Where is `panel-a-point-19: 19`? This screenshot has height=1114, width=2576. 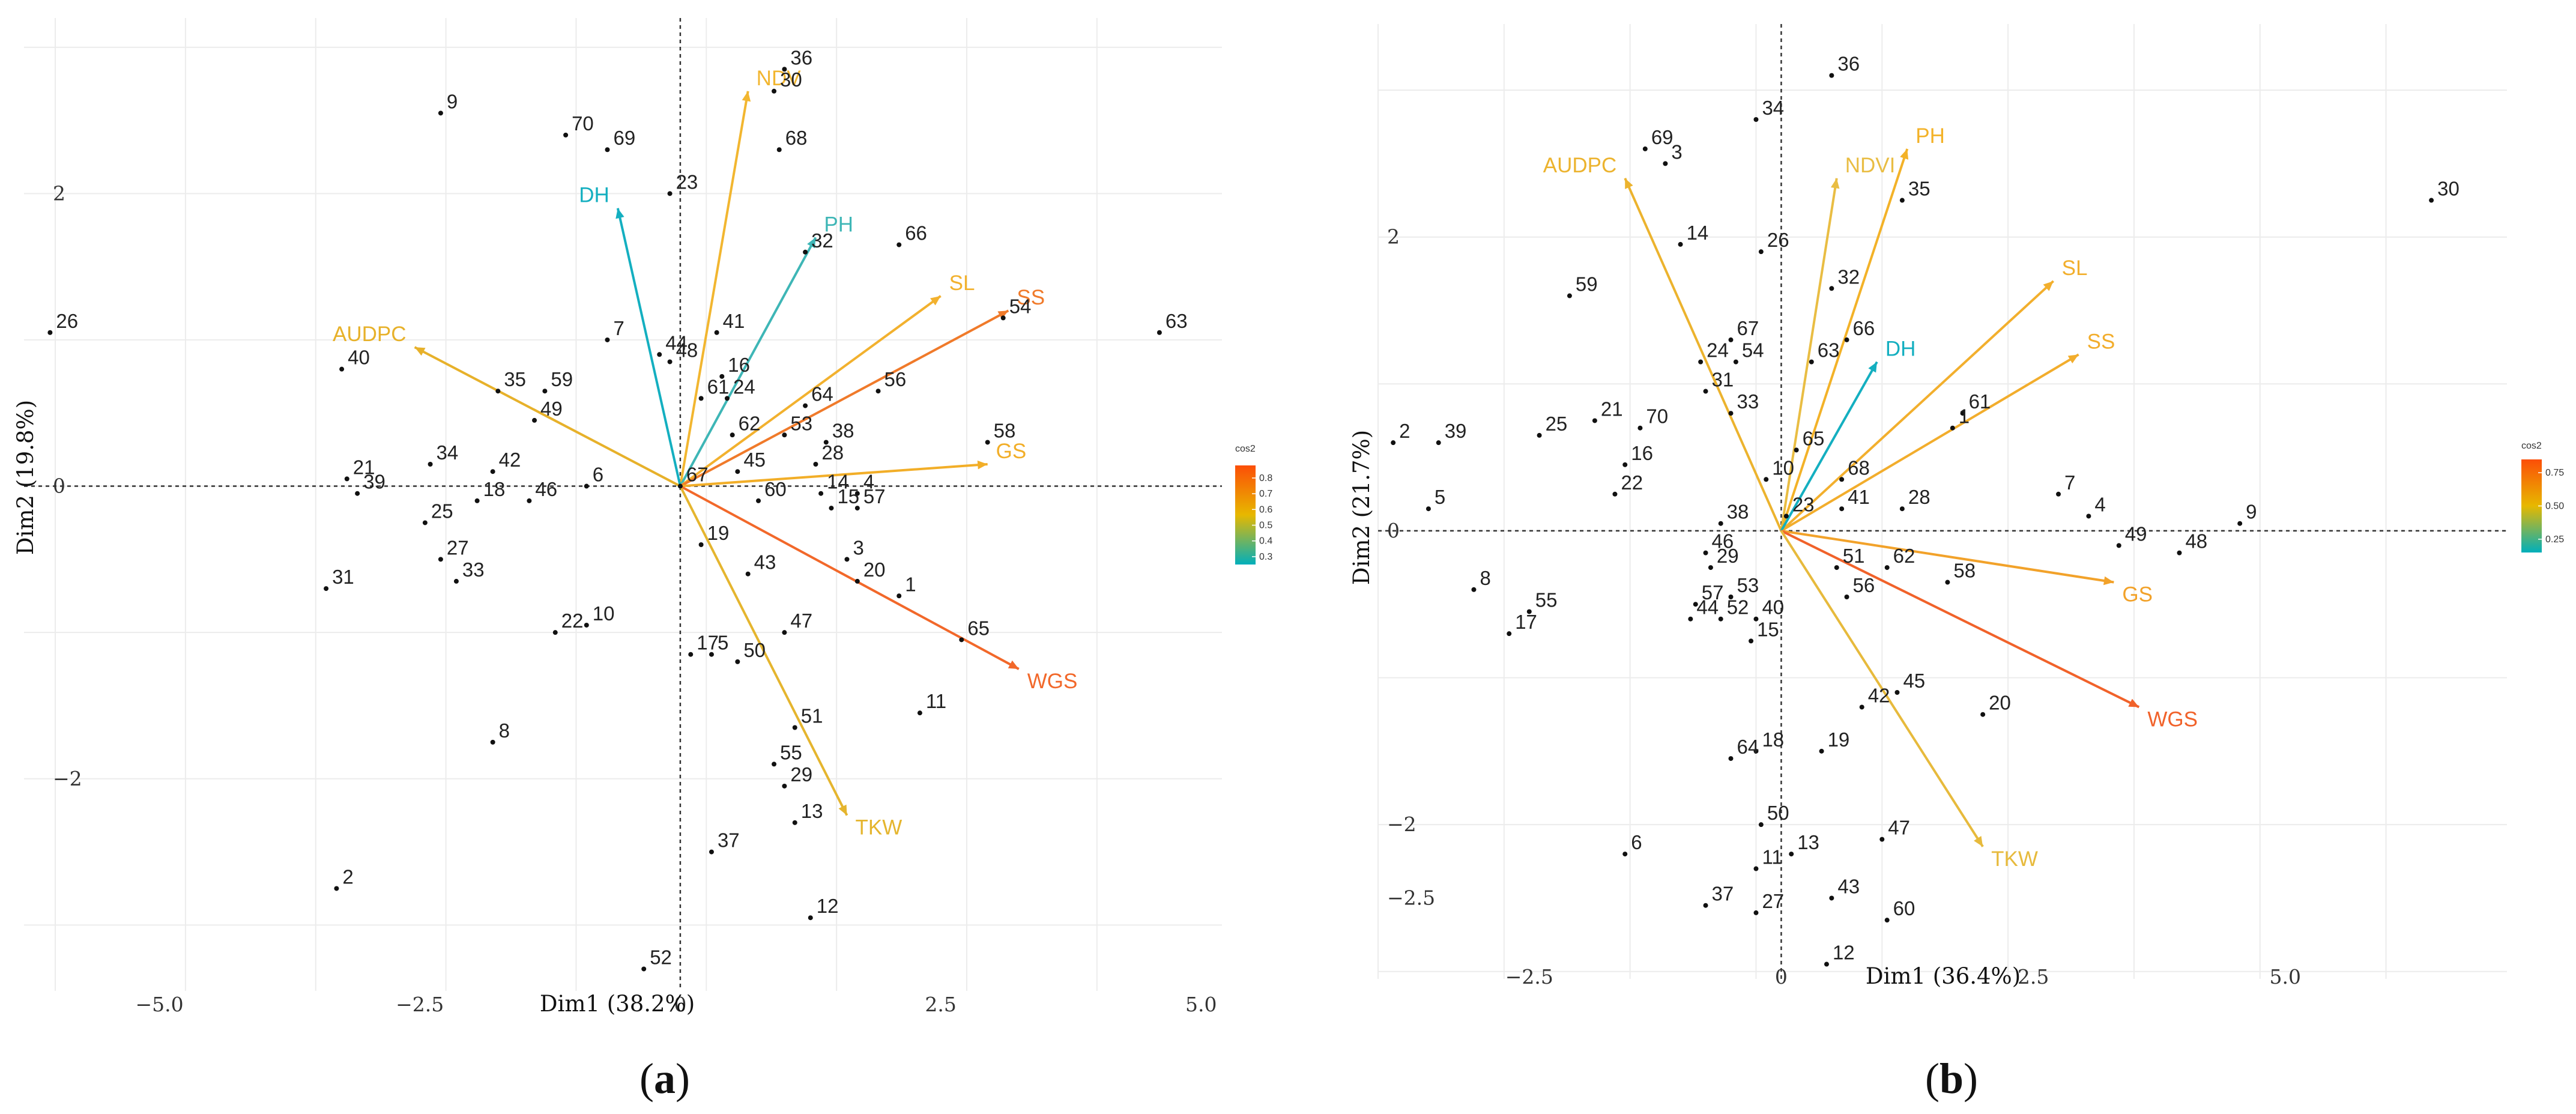 panel-a-point-19: 19 is located at coordinates (714, 534).